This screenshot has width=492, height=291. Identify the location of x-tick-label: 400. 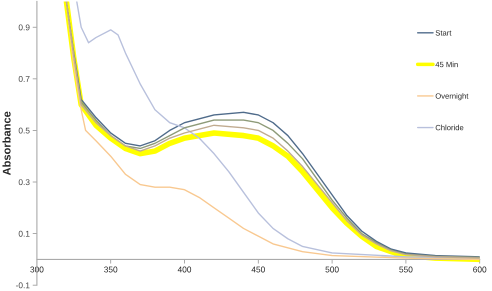
(185, 269).